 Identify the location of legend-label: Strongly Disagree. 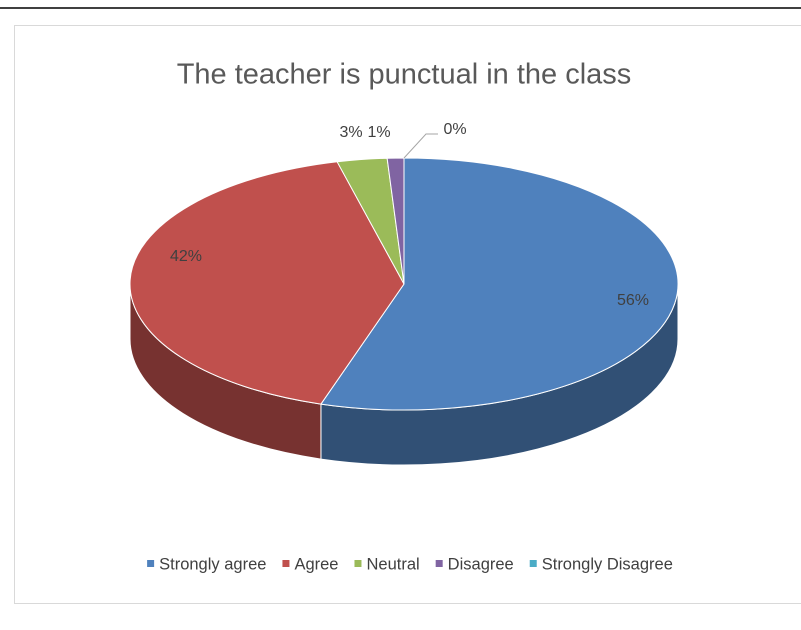
(607, 564).